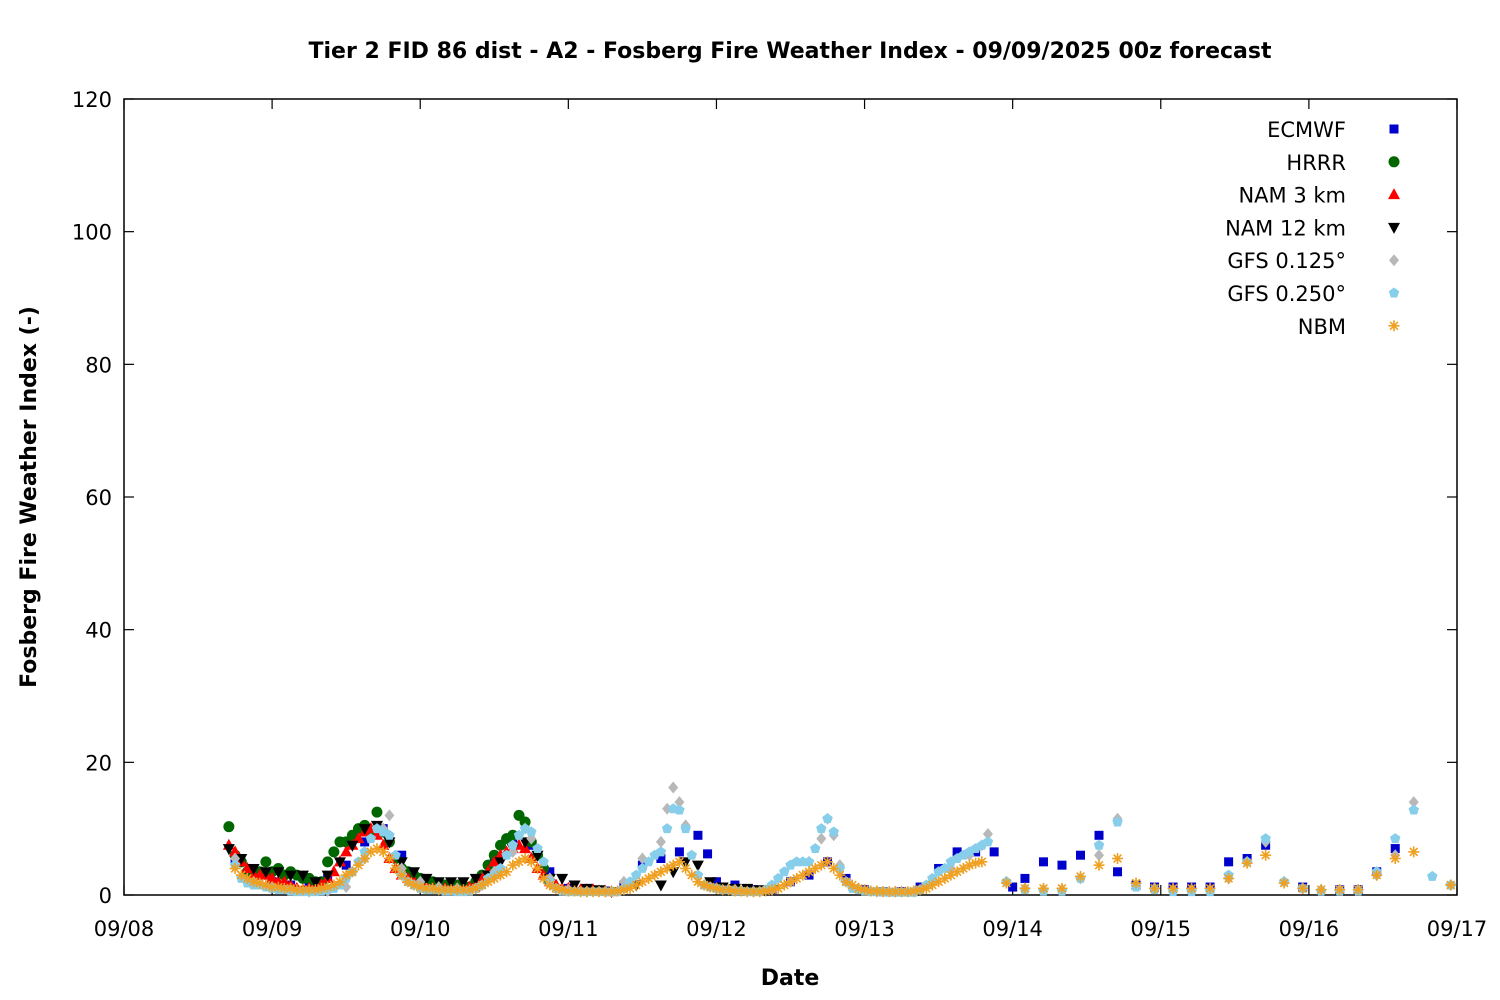 This screenshot has height=1000, width=1500. Describe the element at coordinates (1306, 130) in the screenshot. I see `legend-label: ECMWF` at that location.